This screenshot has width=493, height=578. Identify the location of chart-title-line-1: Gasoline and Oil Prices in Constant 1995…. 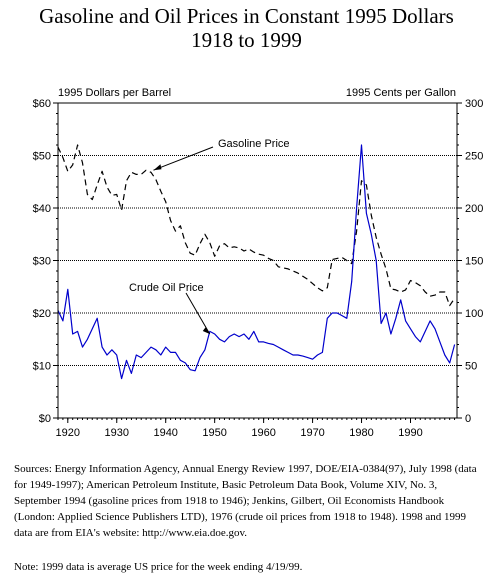
(246, 16).